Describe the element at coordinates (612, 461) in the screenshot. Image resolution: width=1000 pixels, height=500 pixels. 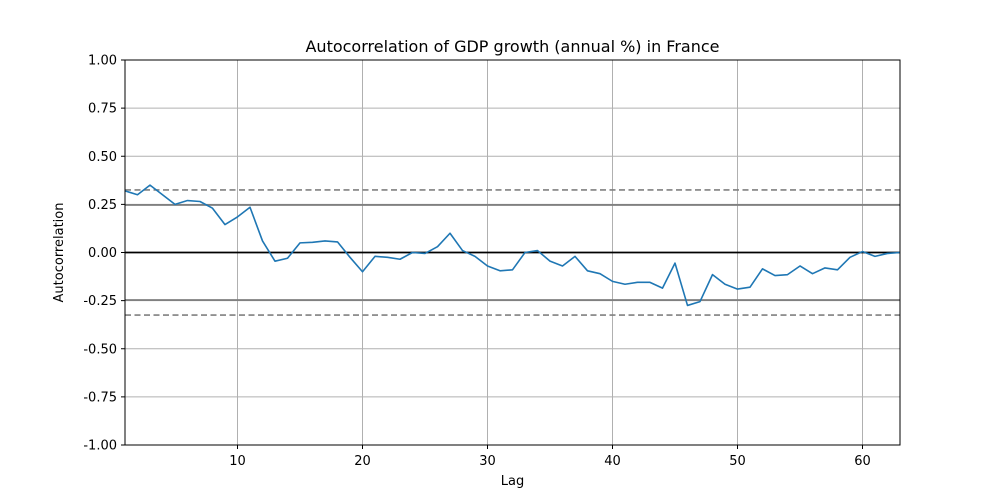
I see `x-tick-label: 40` at that location.